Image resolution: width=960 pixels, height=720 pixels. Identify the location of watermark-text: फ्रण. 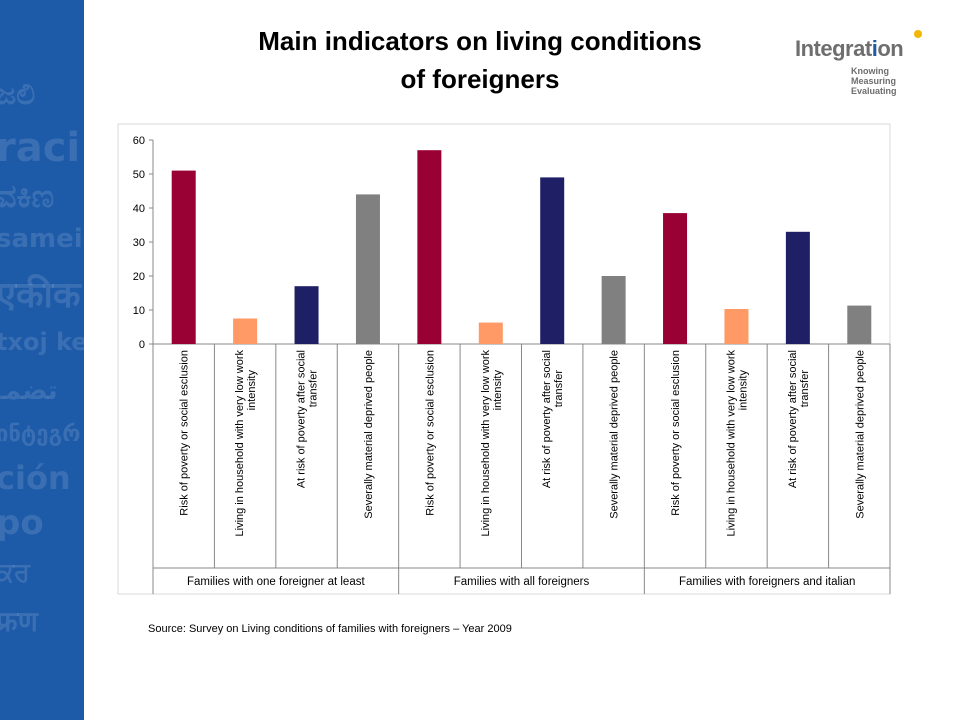
(19, 621).